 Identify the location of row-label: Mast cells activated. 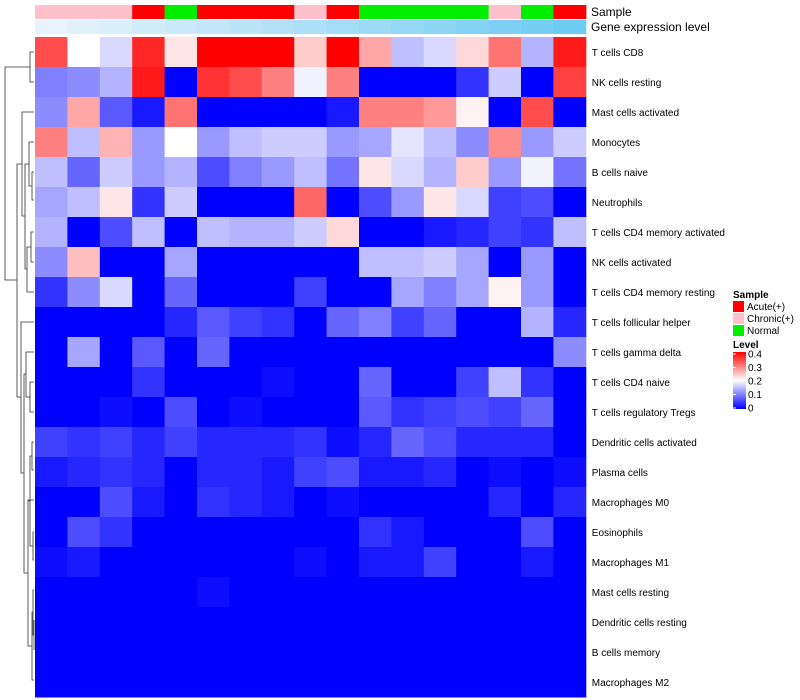
(635, 113).